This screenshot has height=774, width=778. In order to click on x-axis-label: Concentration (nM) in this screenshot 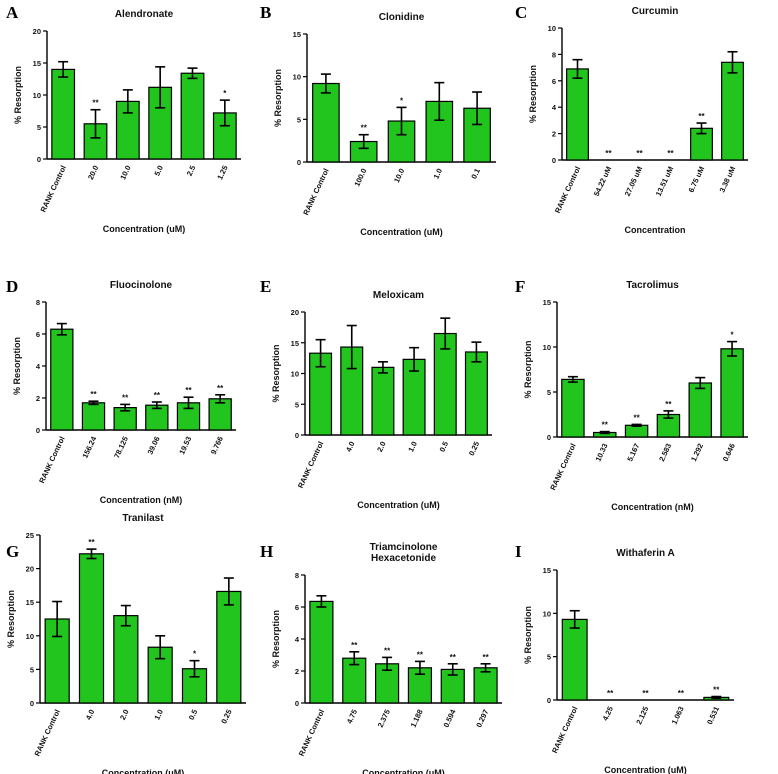, I will do `click(652, 507)`.